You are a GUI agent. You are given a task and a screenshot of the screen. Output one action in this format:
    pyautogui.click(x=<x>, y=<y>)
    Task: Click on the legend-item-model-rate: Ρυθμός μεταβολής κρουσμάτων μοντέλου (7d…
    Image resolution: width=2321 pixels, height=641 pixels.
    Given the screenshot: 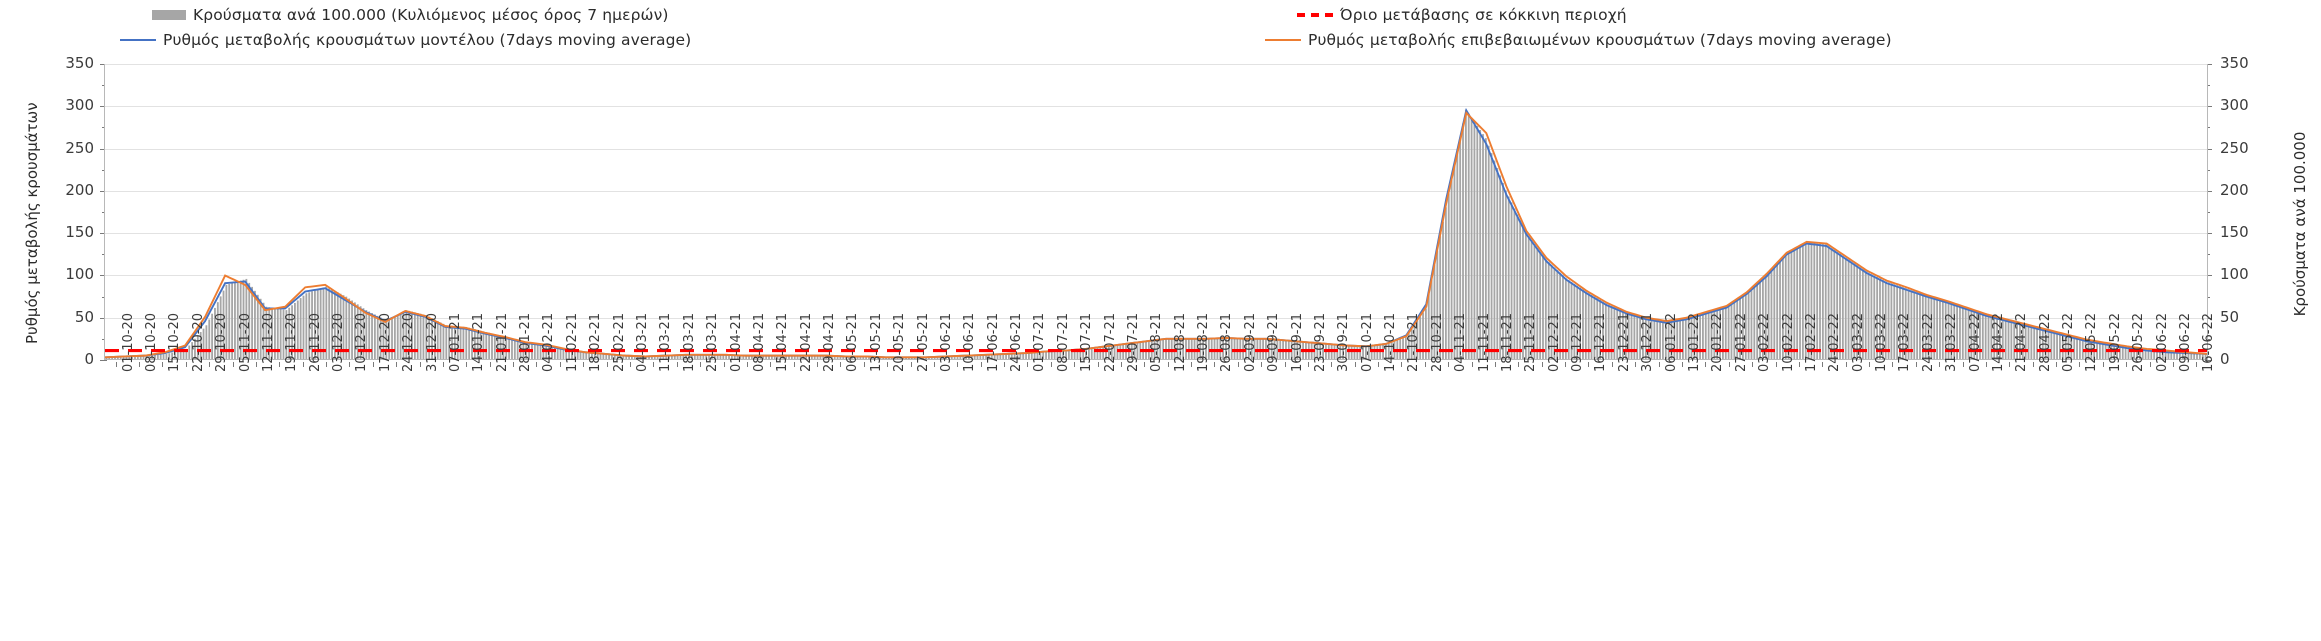 What is the action you would take?
    pyautogui.click(x=405, y=40)
    